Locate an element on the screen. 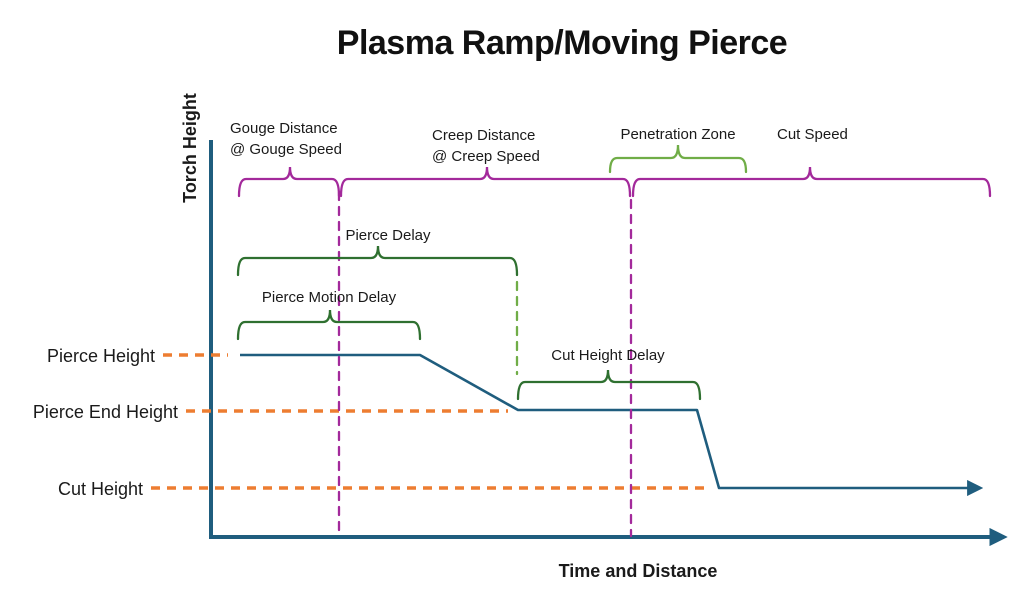 This screenshot has height=596, width=1032. gouge-distance-brace is located at coordinates (289, 182).